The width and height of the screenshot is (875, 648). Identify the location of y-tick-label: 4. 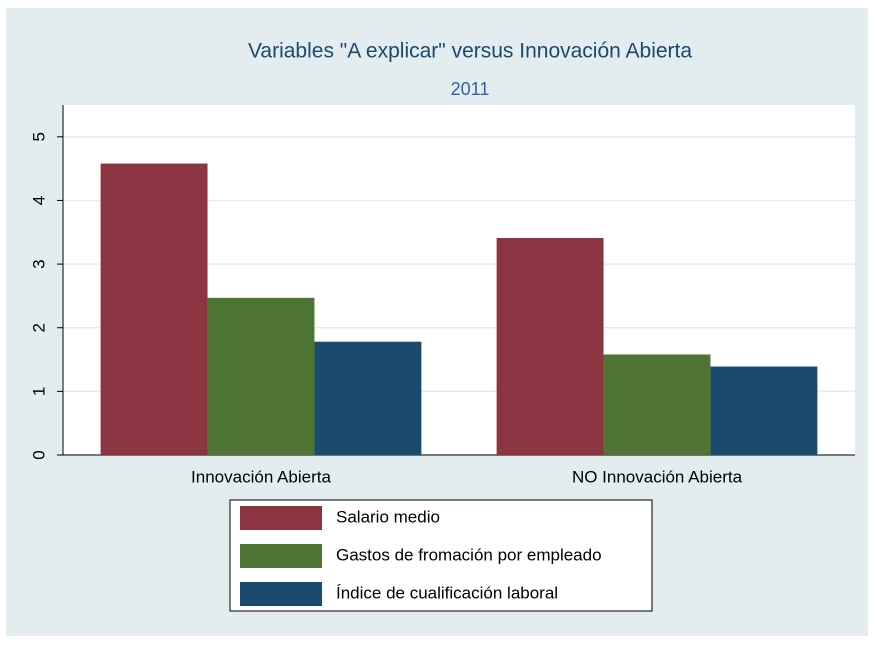
(38, 200).